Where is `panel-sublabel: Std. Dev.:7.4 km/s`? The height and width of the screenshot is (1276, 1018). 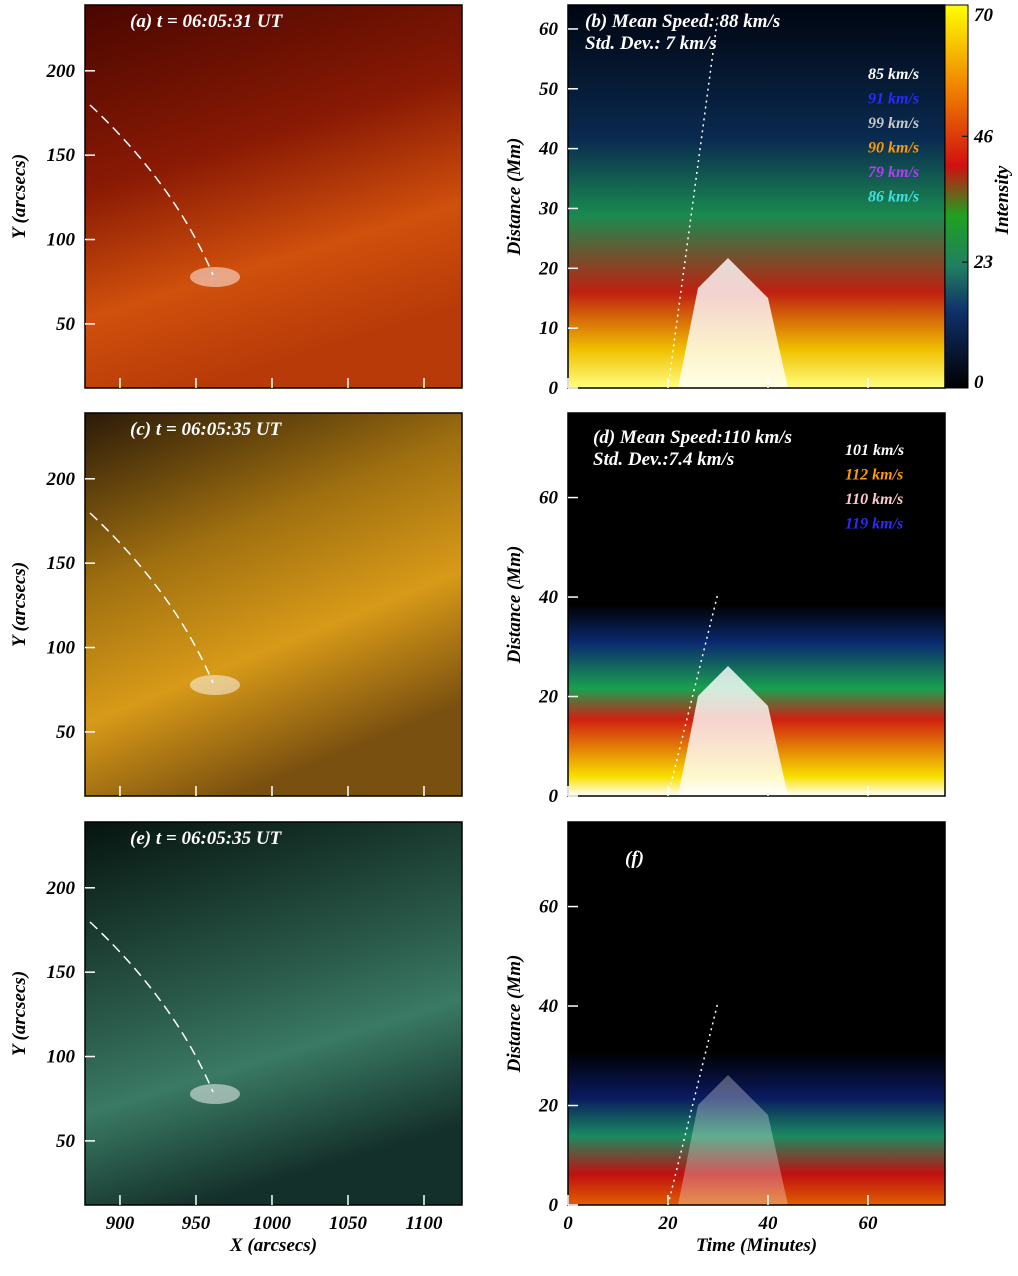
panel-sublabel: Std. Dev.:7.4 km/s is located at coordinates (663, 459).